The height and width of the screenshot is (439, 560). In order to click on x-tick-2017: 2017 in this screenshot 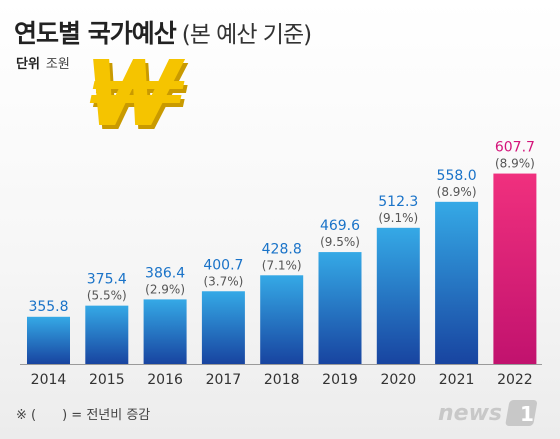, I will do `click(224, 380)`.